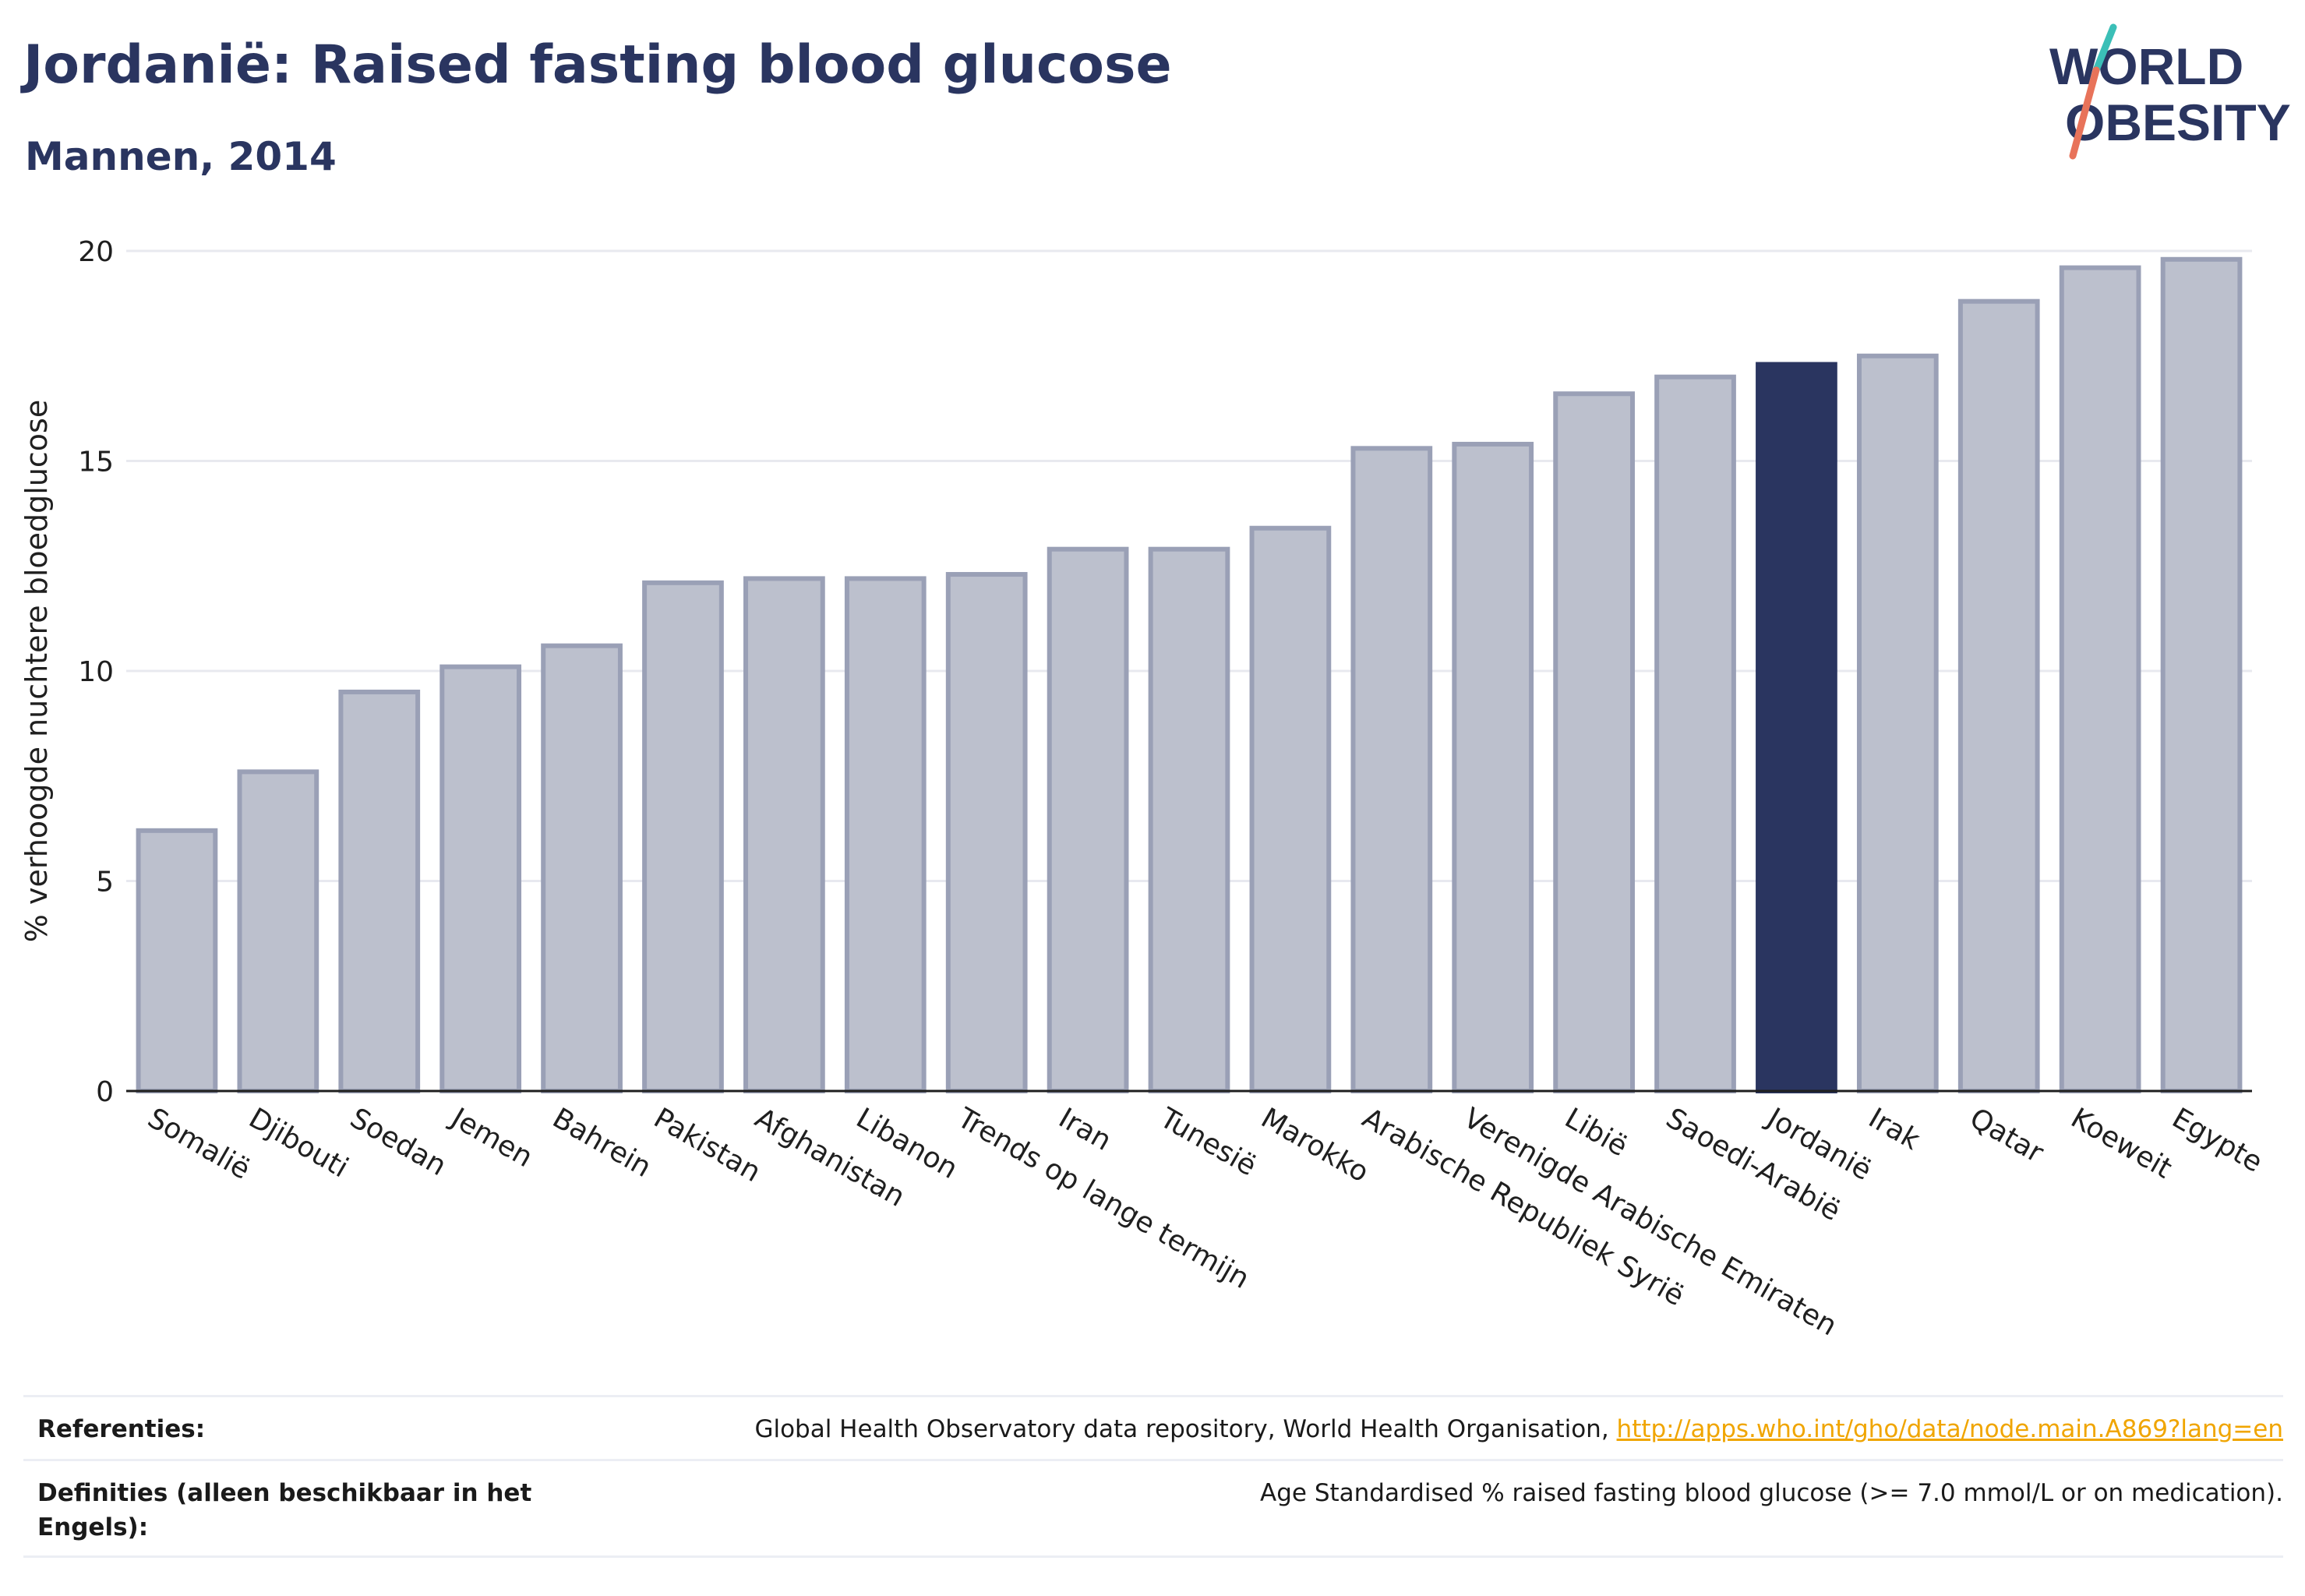 This screenshot has height=1596, width=2305. Describe the element at coordinates (198, 1144) in the screenshot. I see `x-tick-label: Somalië` at that location.